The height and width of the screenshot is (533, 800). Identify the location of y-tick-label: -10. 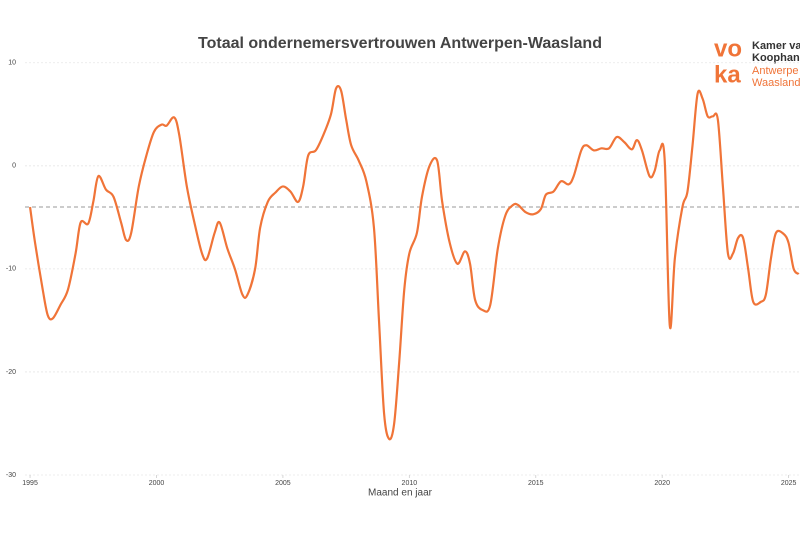
(11, 269).